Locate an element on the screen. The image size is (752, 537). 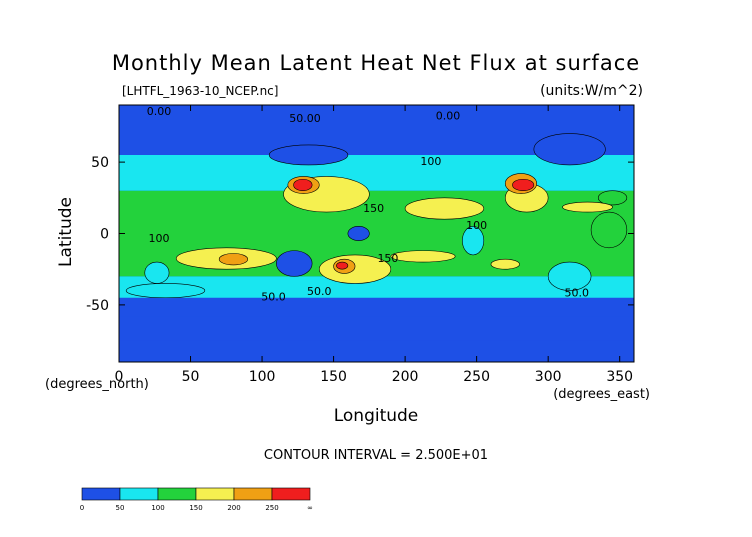
contour-label-4: 150 is located at coordinates (373, 208).